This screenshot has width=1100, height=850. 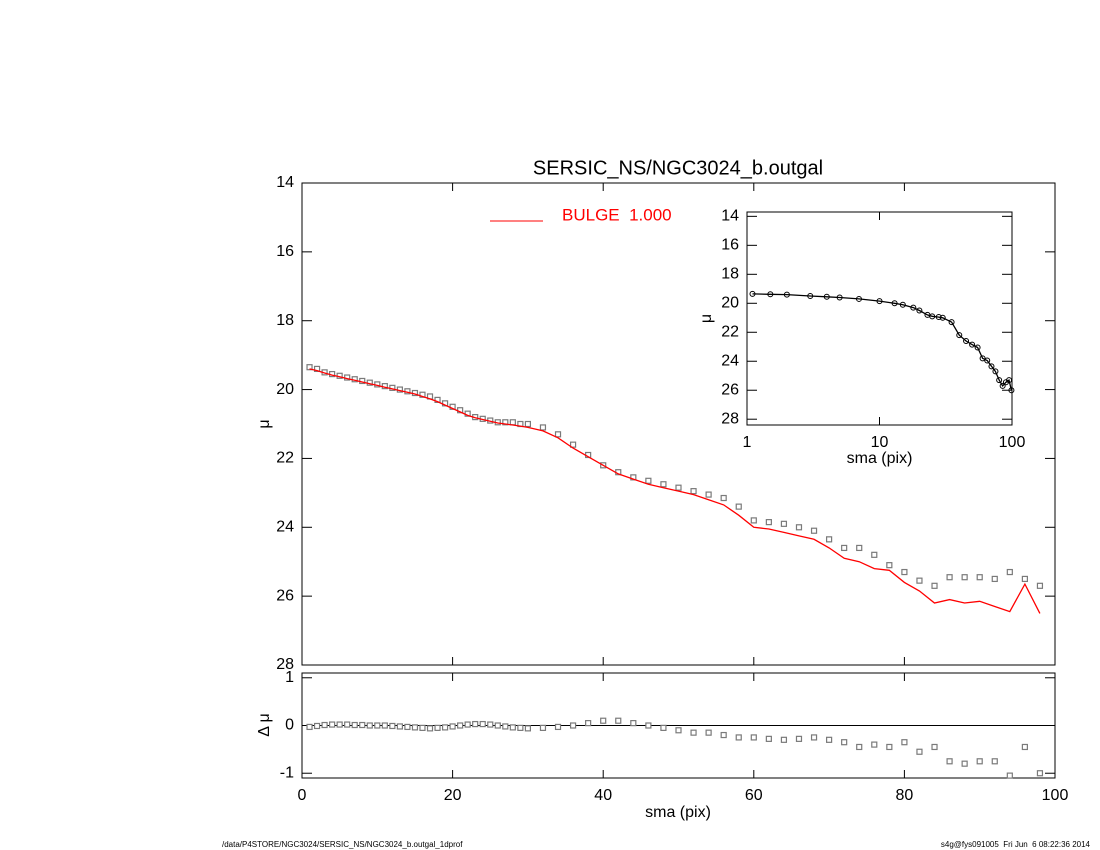 What do you see at coordinates (730, 331) in the screenshot?
I see `y-tick-label: 22` at bounding box center [730, 331].